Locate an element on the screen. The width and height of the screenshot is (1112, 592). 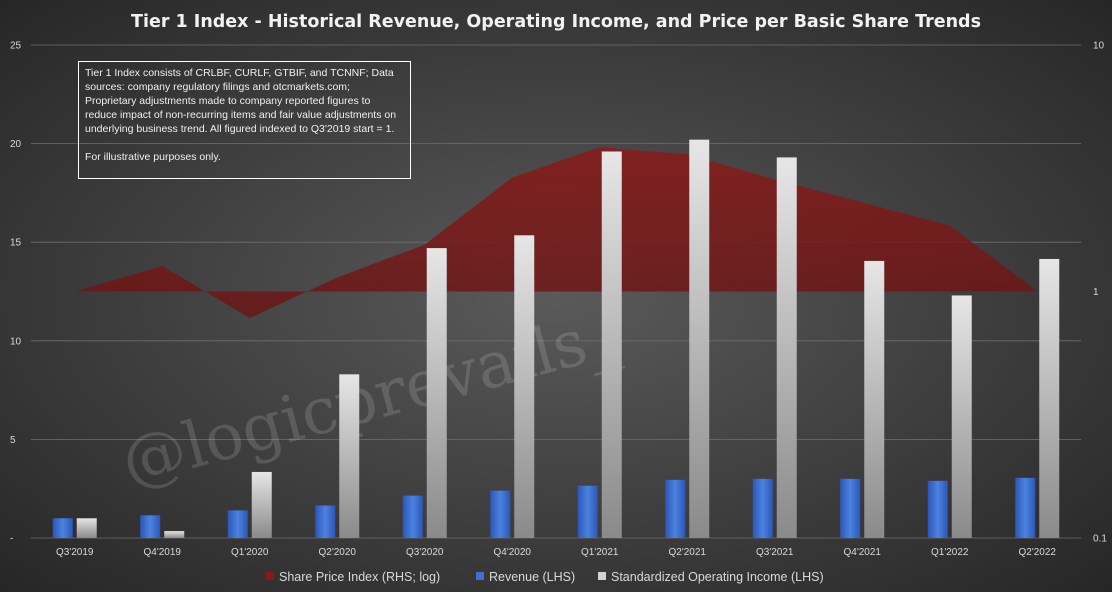
revenue-bar-Q1'2021 is located at coordinates (587, 511).